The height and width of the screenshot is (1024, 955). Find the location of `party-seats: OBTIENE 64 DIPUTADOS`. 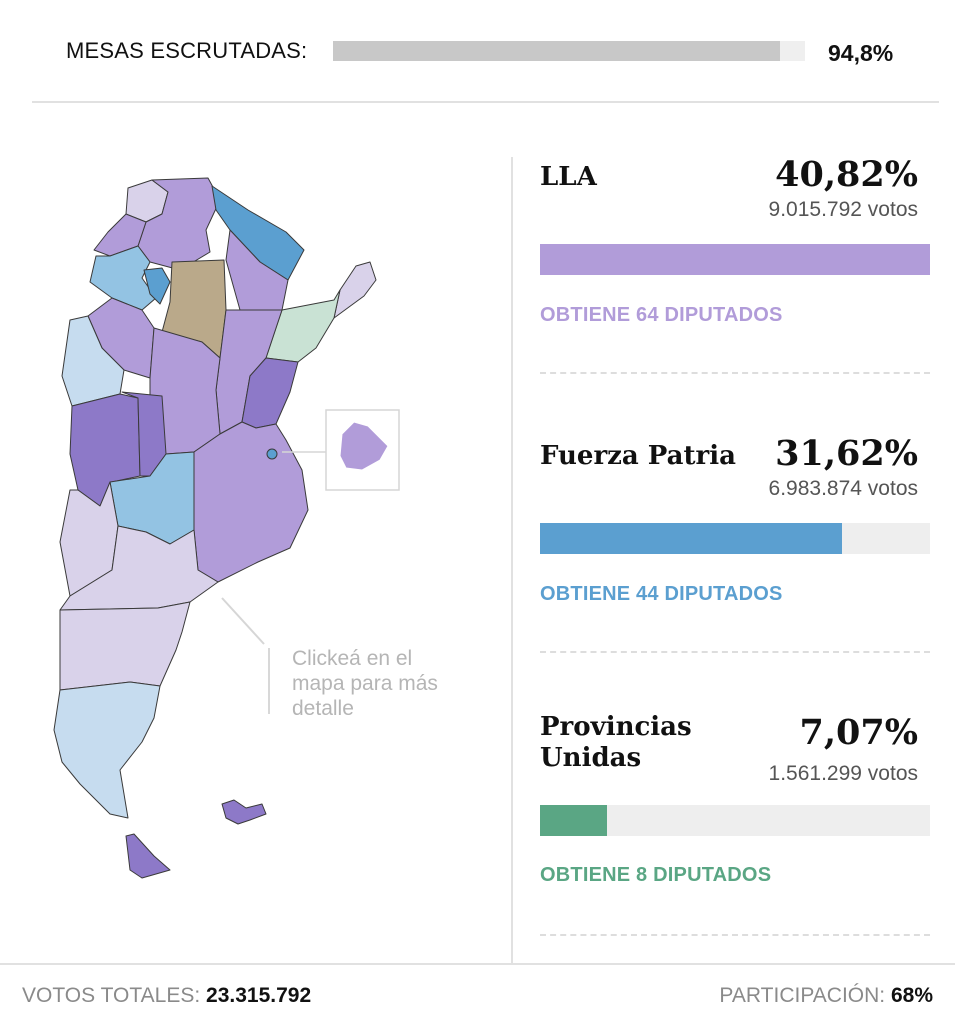

party-seats: OBTIENE 64 DIPUTADOS is located at coordinates (661, 315).